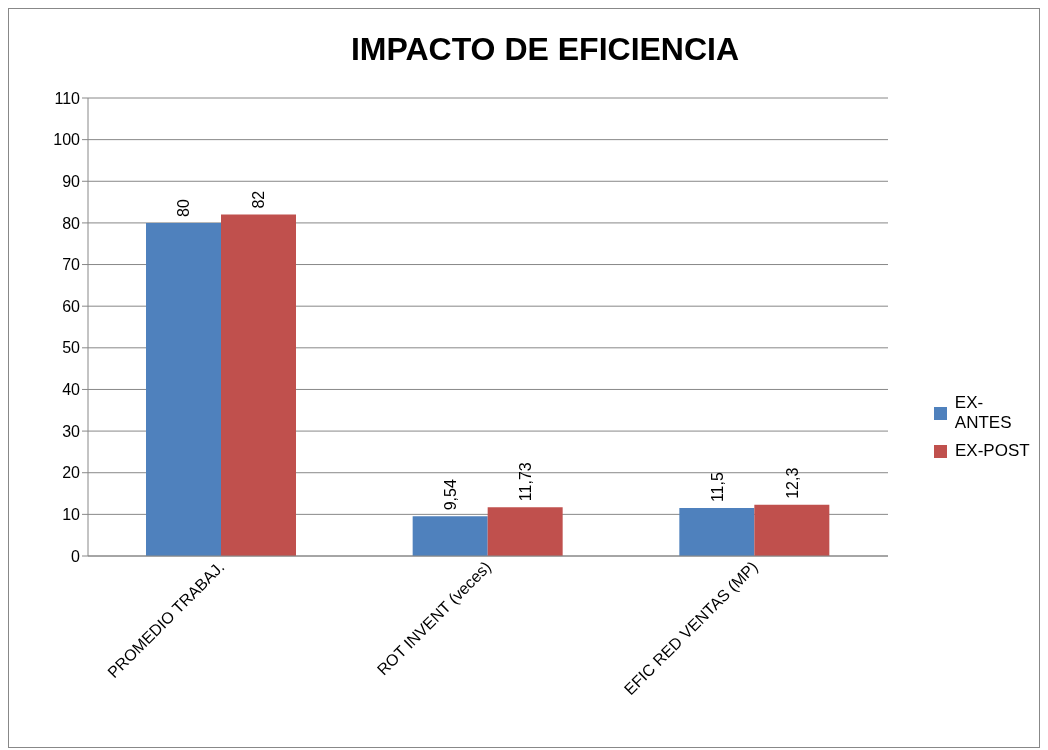 This screenshot has width=1048, height=750. Describe the element at coordinates (71, 431) in the screenshot. I see `y-tick-label: 30` at that location.